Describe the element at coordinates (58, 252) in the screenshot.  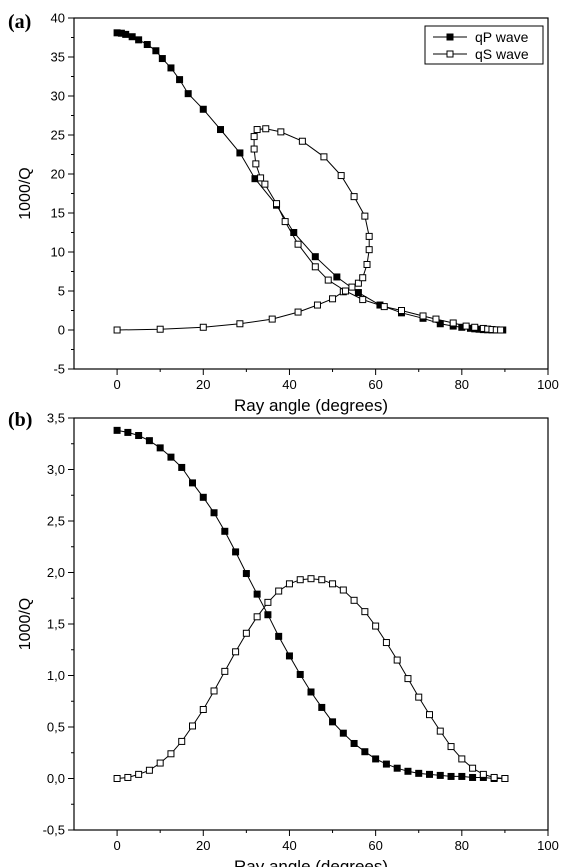
I see `y-tick-label: 10` at that location.